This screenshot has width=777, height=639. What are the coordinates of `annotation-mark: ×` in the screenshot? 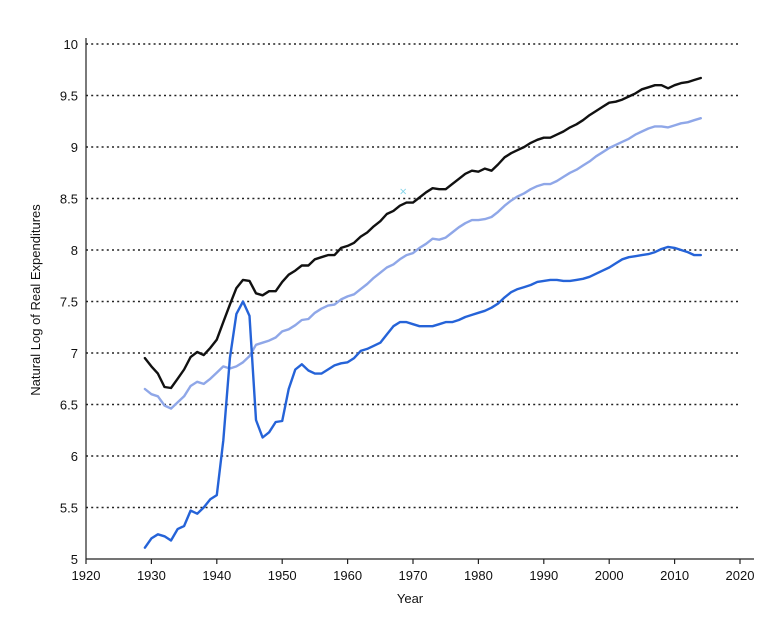 It's located at (403, 191).